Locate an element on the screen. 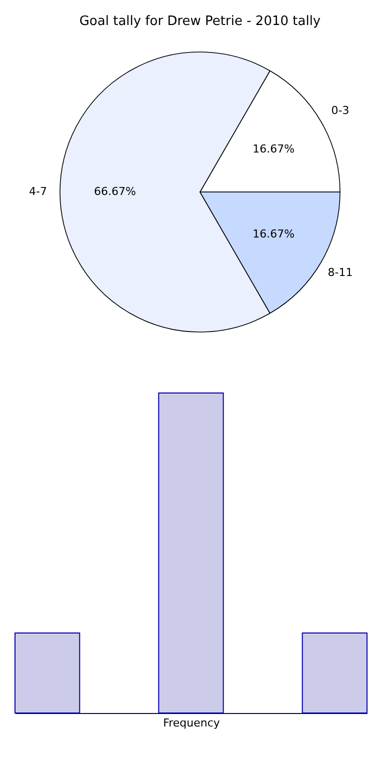 This screenshot has height=780, width=390. chart-title: Goal tally for Drew Petrie - 2010 tally is located at coordinates (200, 21).